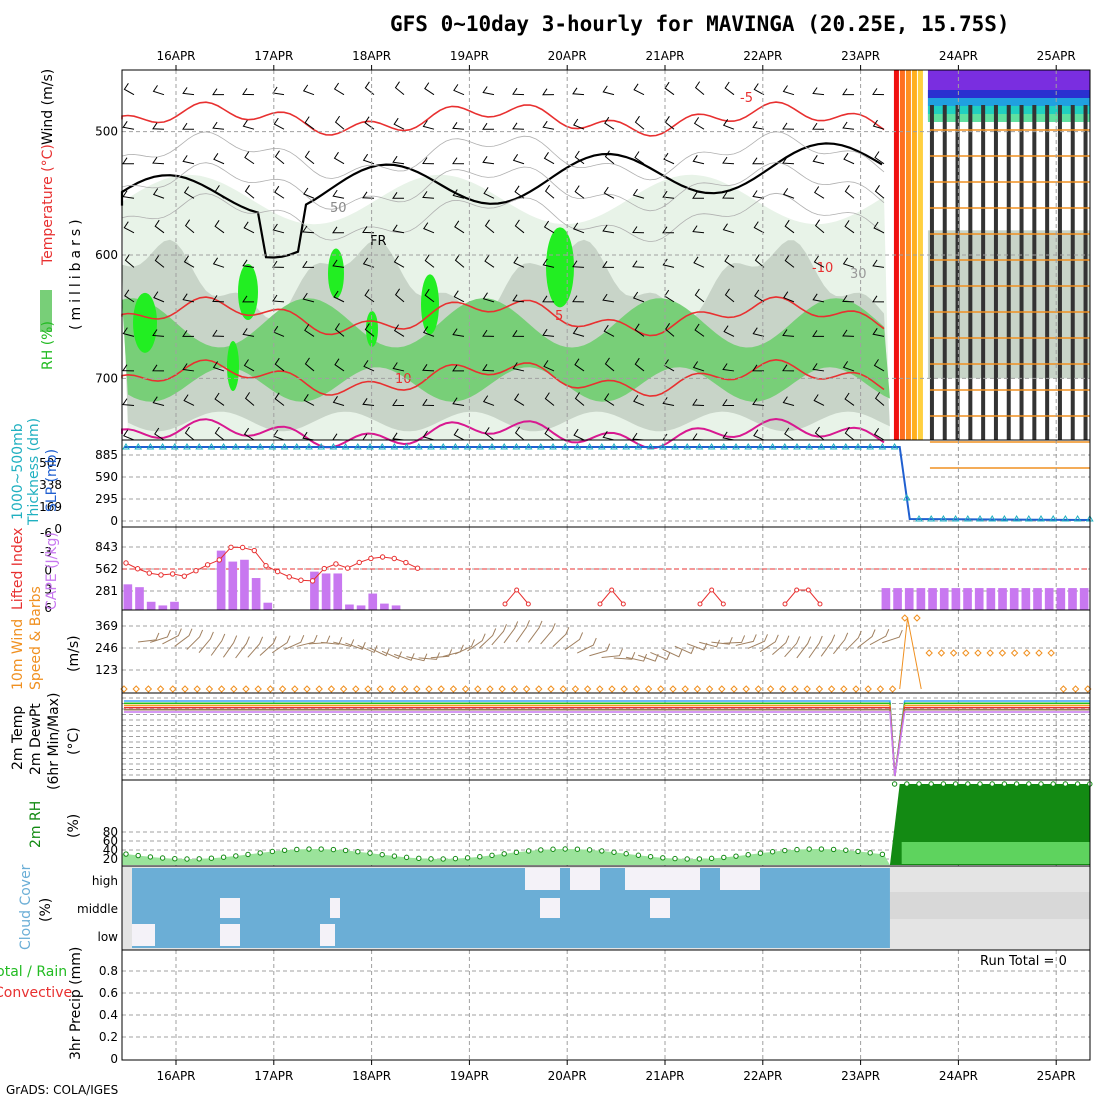  I want to click on slp-tick: 885, so click(106, 455).